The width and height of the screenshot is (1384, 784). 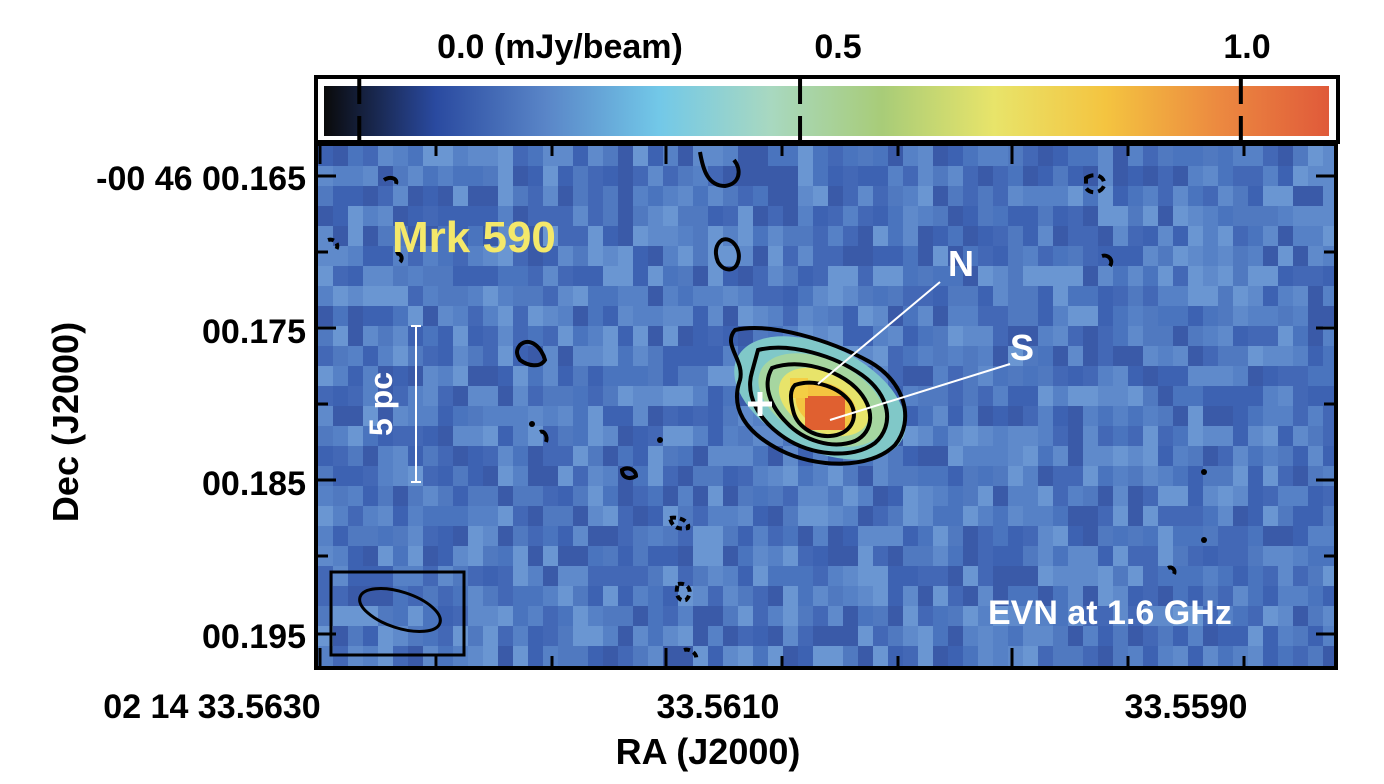 What do you see at coordinates (560, 47) in the screenshot?
I see `colorbar-tick-label-0: 0.0 (mJy/beam)` at bounding box center [560, 47].